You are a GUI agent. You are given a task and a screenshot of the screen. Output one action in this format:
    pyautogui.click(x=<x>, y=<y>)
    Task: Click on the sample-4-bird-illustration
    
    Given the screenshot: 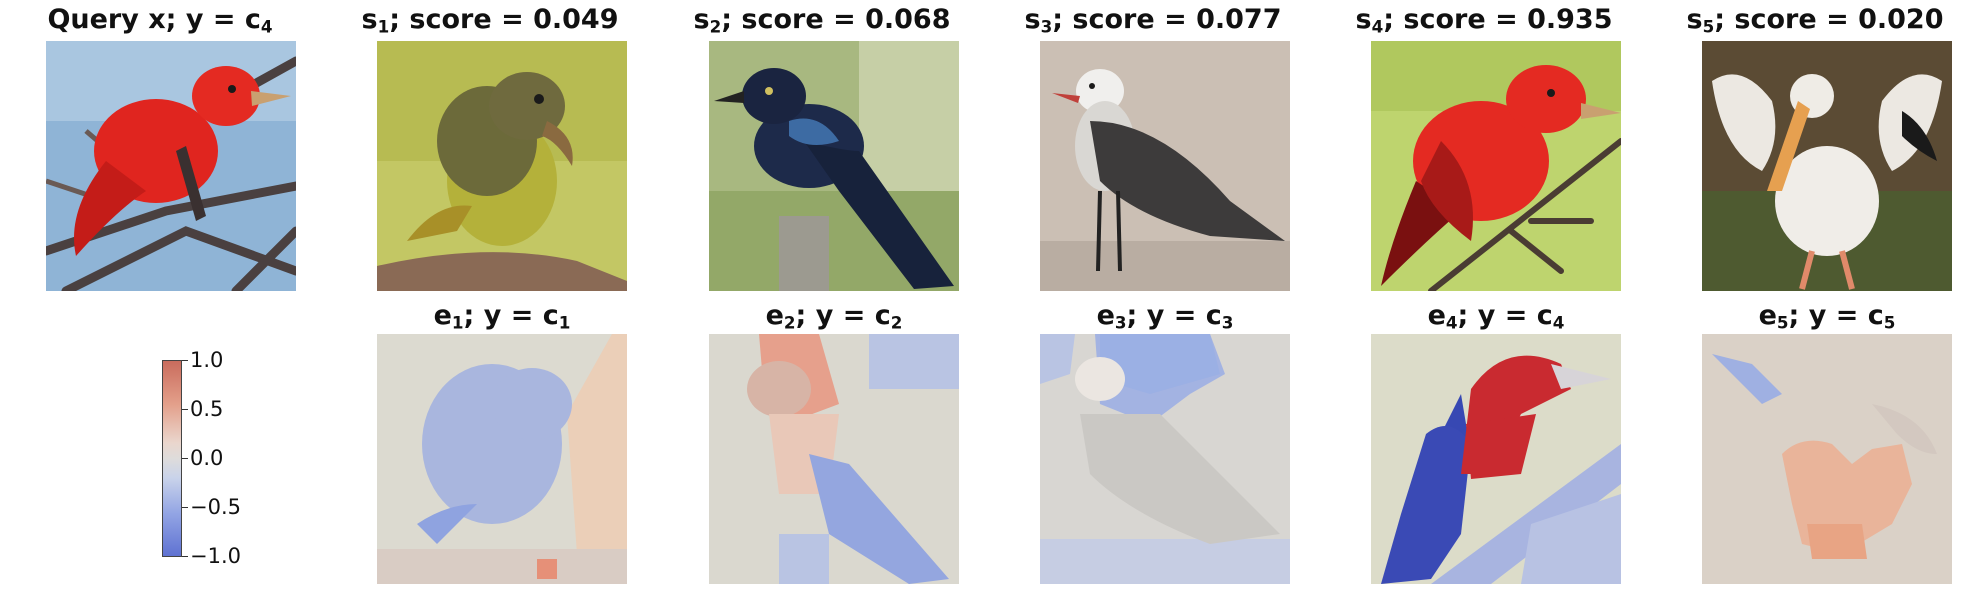 What is the action you would take?
    pyautogui.click(x=1496, y=166)
    